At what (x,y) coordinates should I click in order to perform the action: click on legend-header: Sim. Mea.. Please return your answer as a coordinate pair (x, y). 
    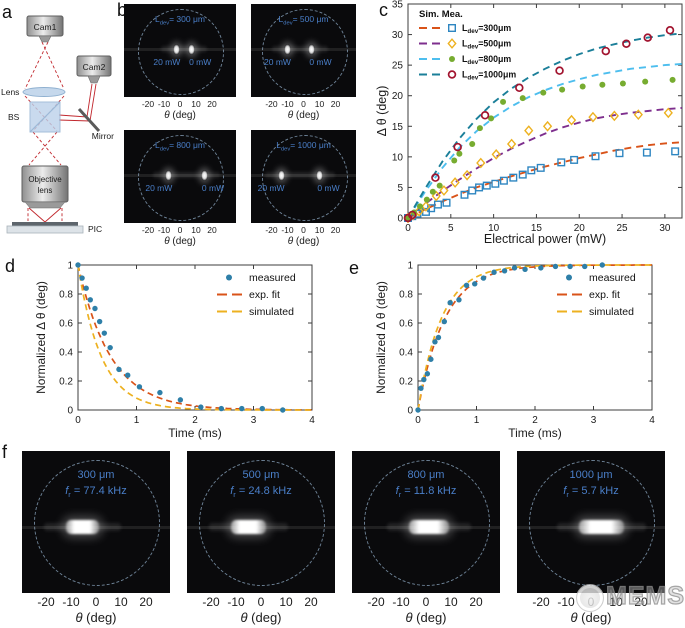
    Looking at the image, I should click on (441, 14).